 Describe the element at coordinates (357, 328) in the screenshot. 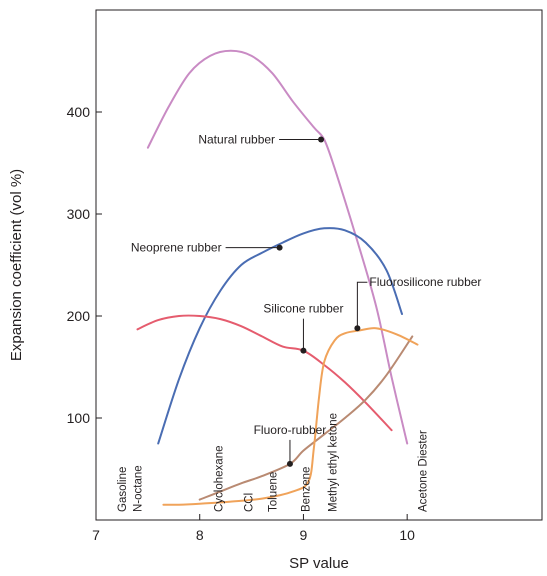

I see `annotation-dot-fluorosilicone-rubber` at that location.